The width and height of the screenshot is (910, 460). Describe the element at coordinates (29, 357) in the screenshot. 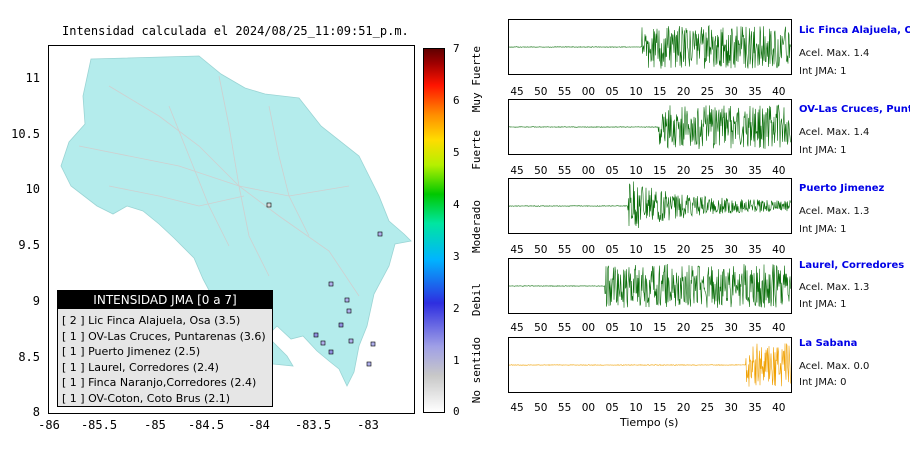

I see `y-tick-8-5: 8.5` at that location.